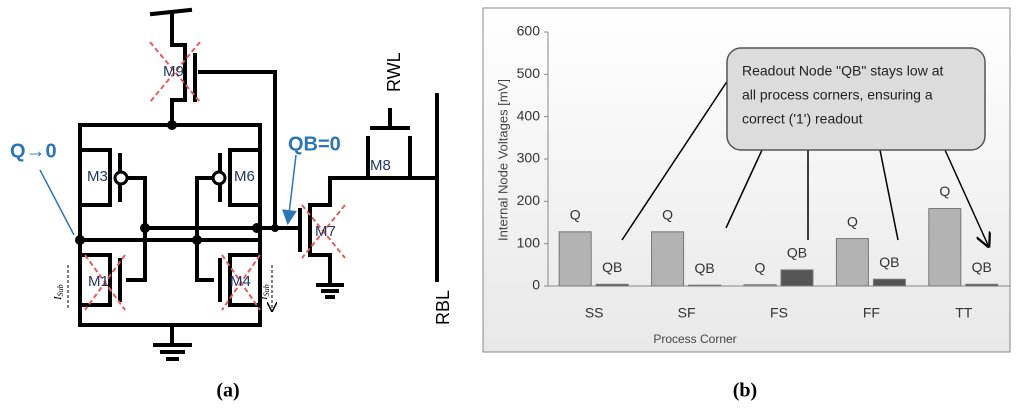  I want to click on transistor-label: M1, so click(98, 281).